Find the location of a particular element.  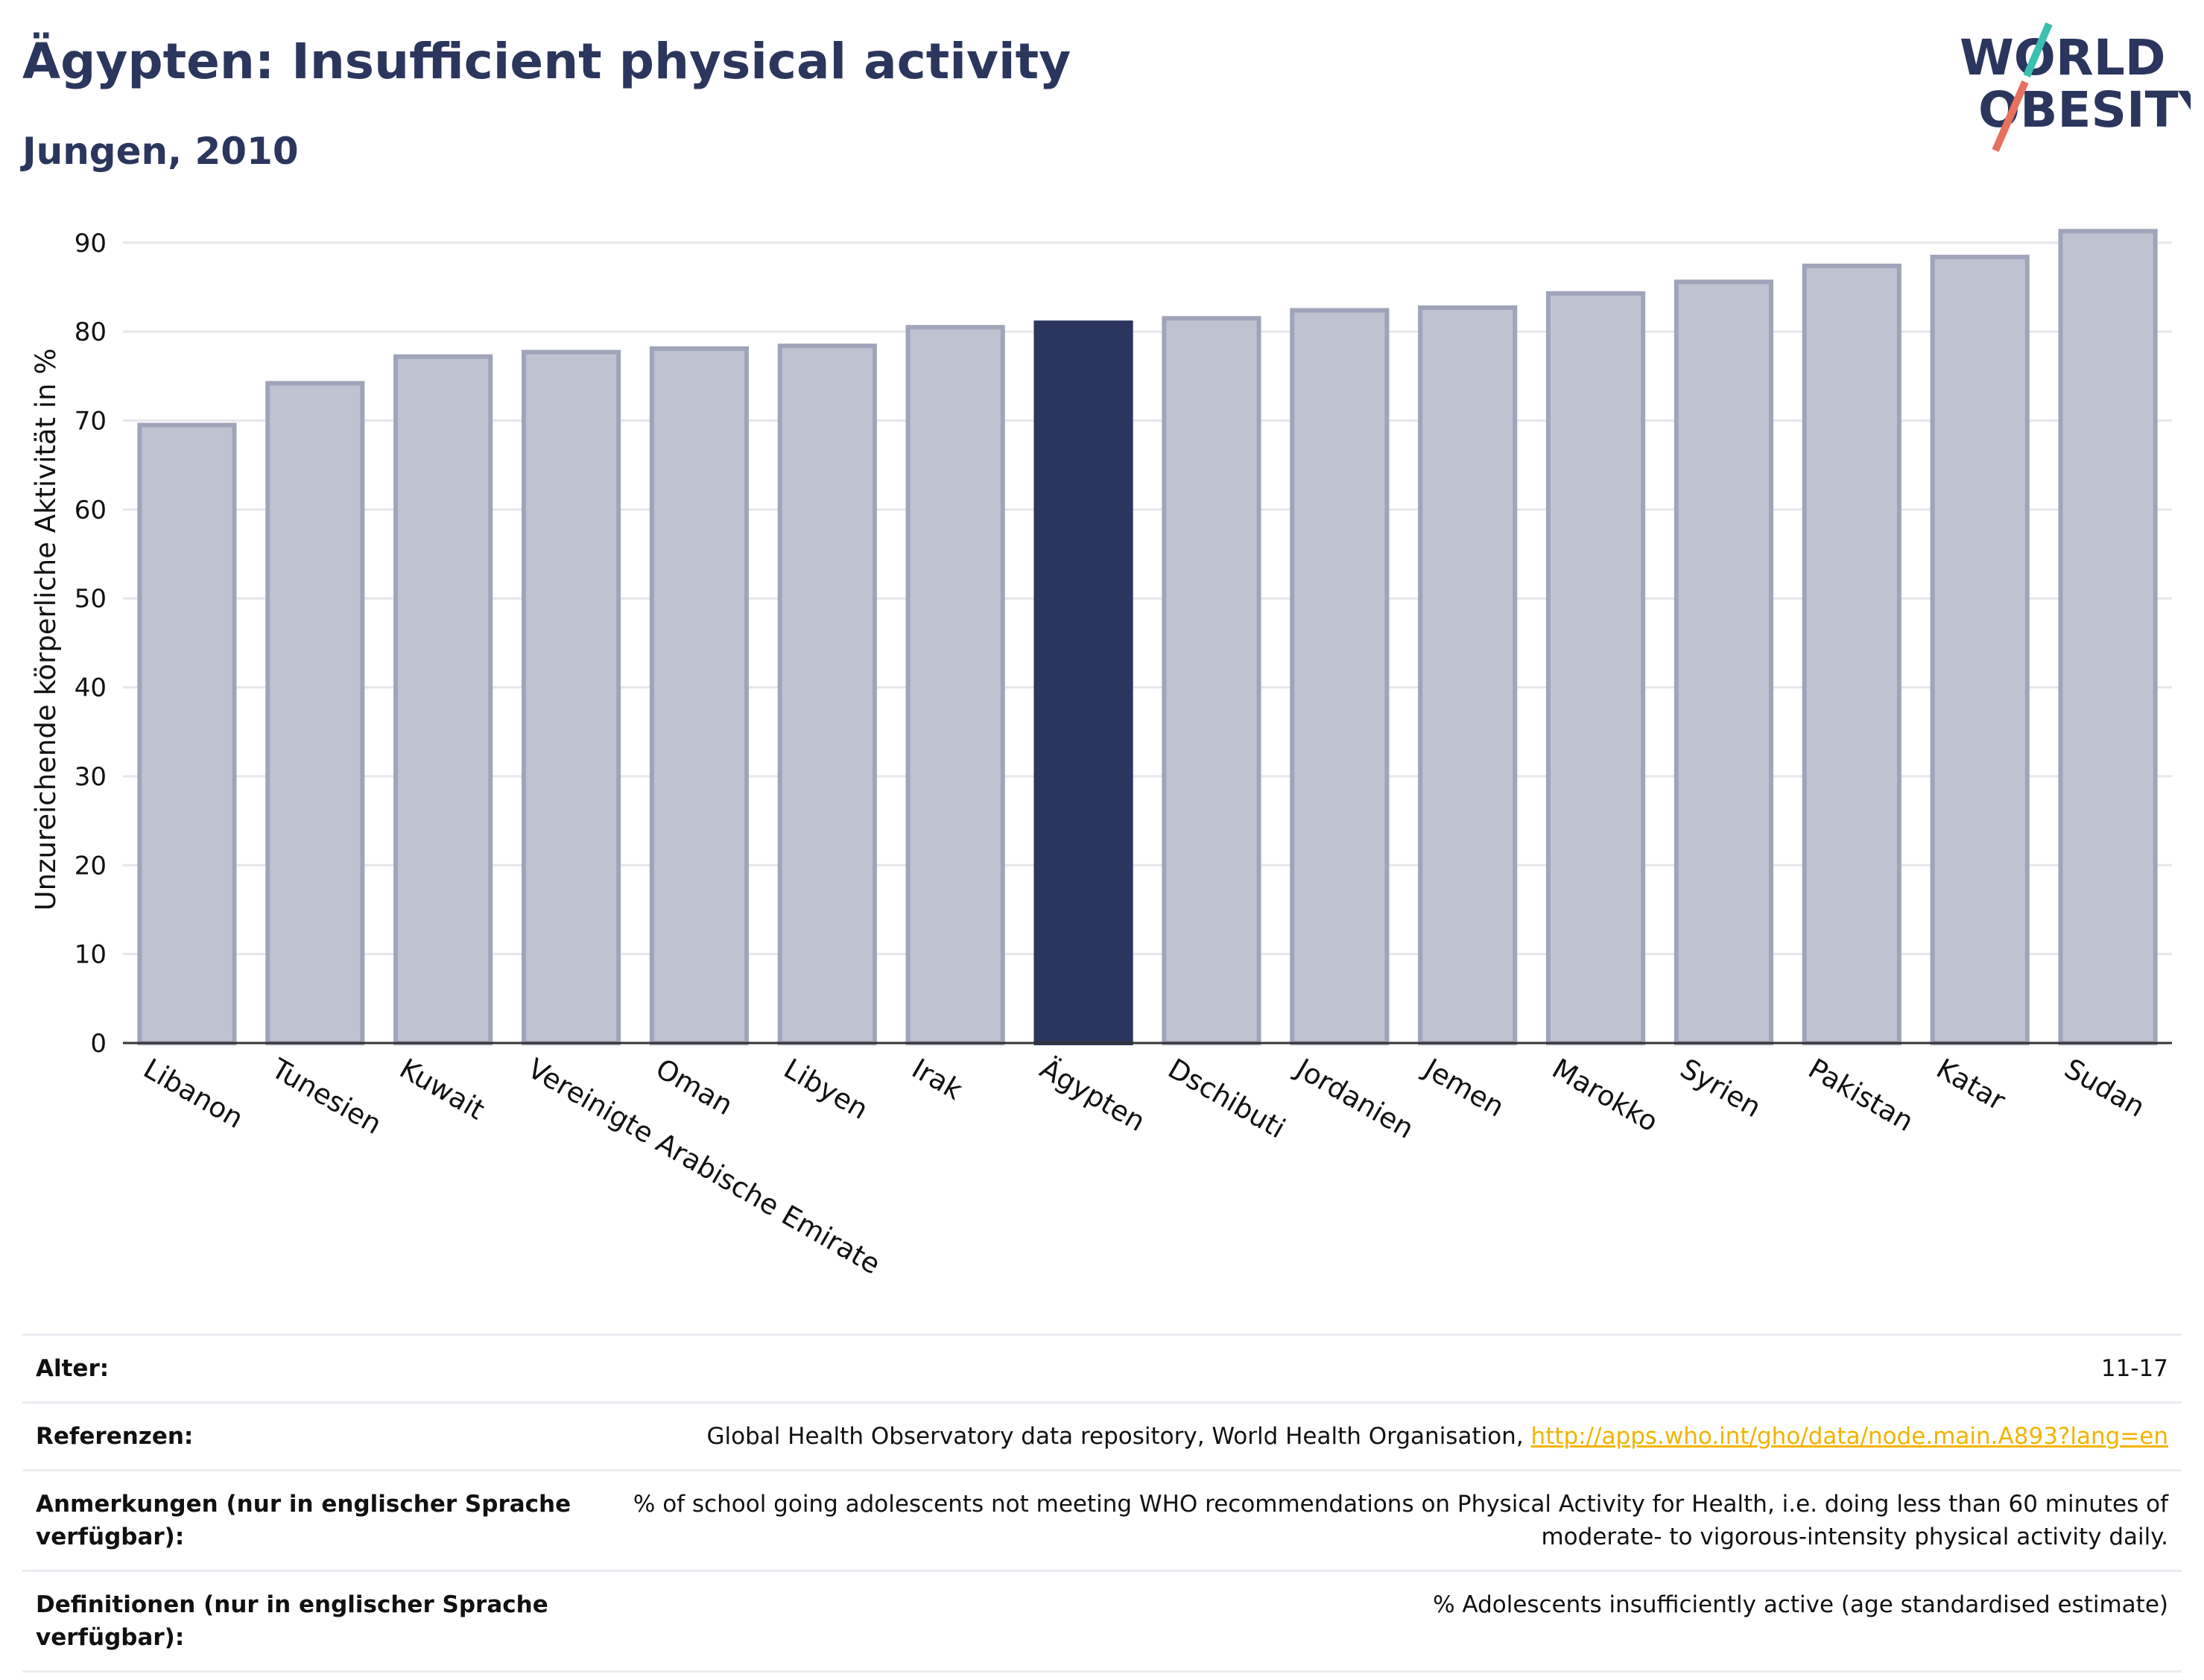

page-title: Ägypten: Insufficient physical activity is located at coordinates (546, 61).